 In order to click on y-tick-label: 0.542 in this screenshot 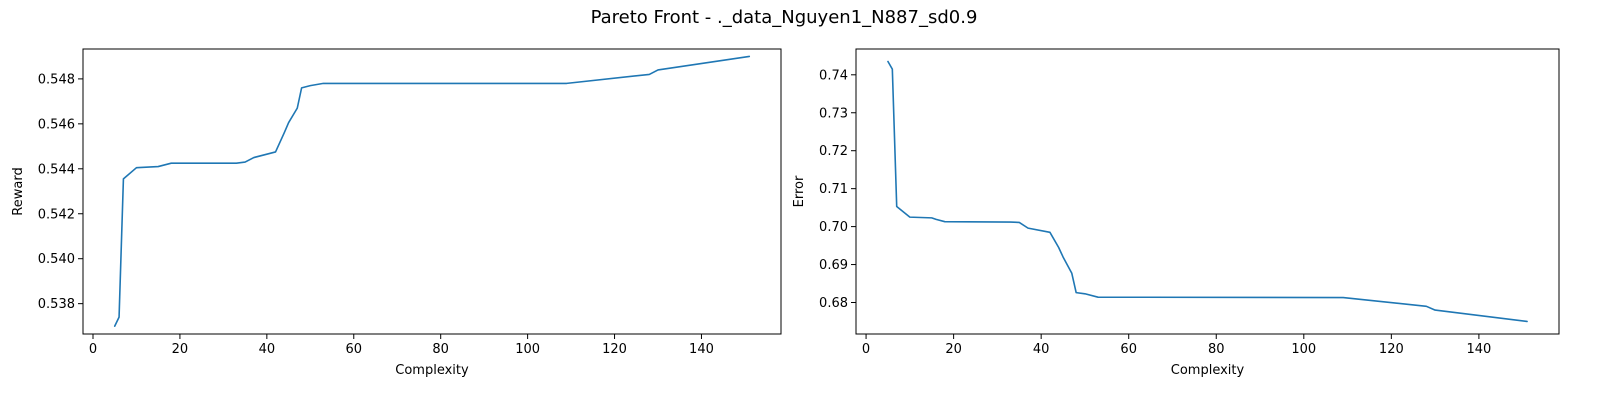, I will do `click(56, 214)`.